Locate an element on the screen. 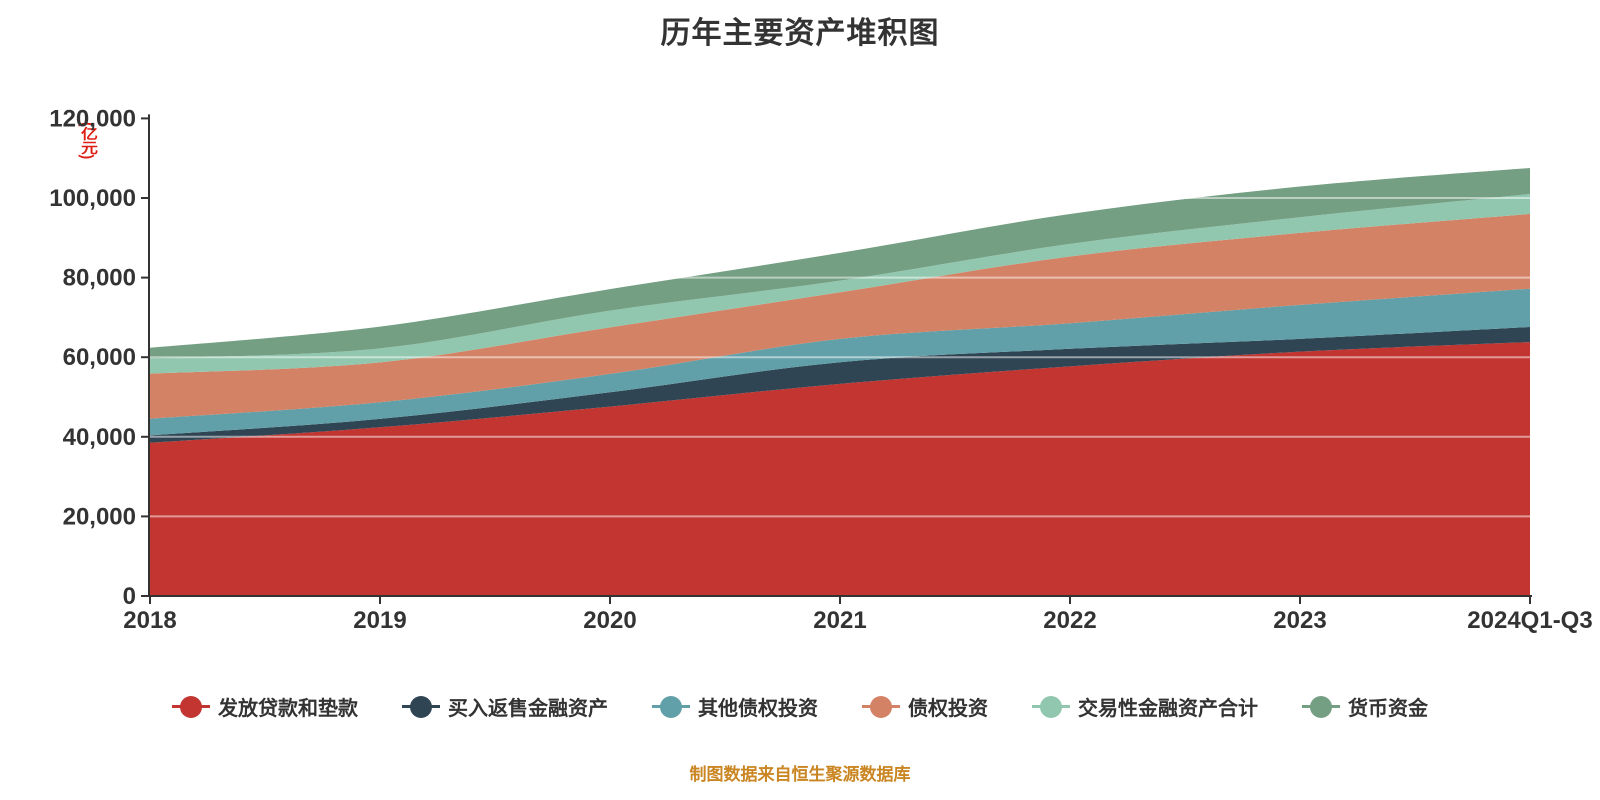  y-tick-label: 40,000 is located at coordinates (99, 437).